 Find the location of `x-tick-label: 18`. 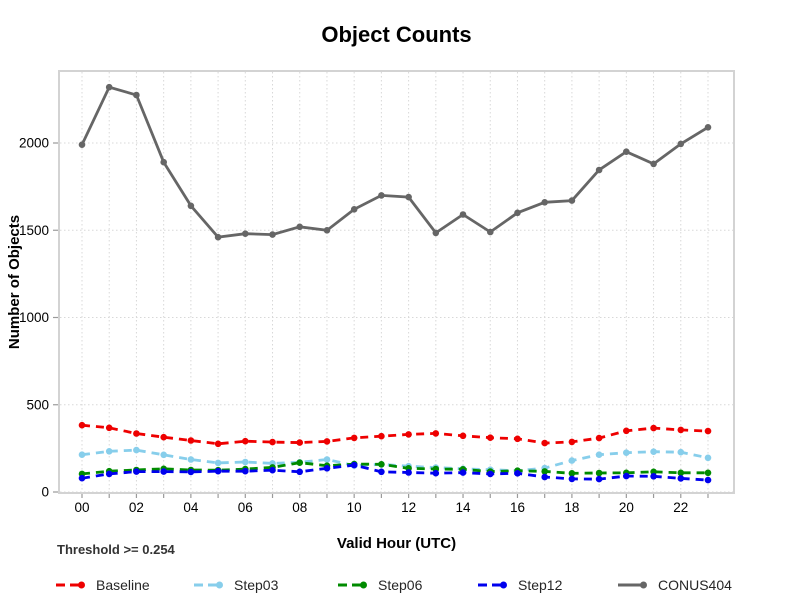

x-tick-label: 18 is located at coordinates (571, 507).